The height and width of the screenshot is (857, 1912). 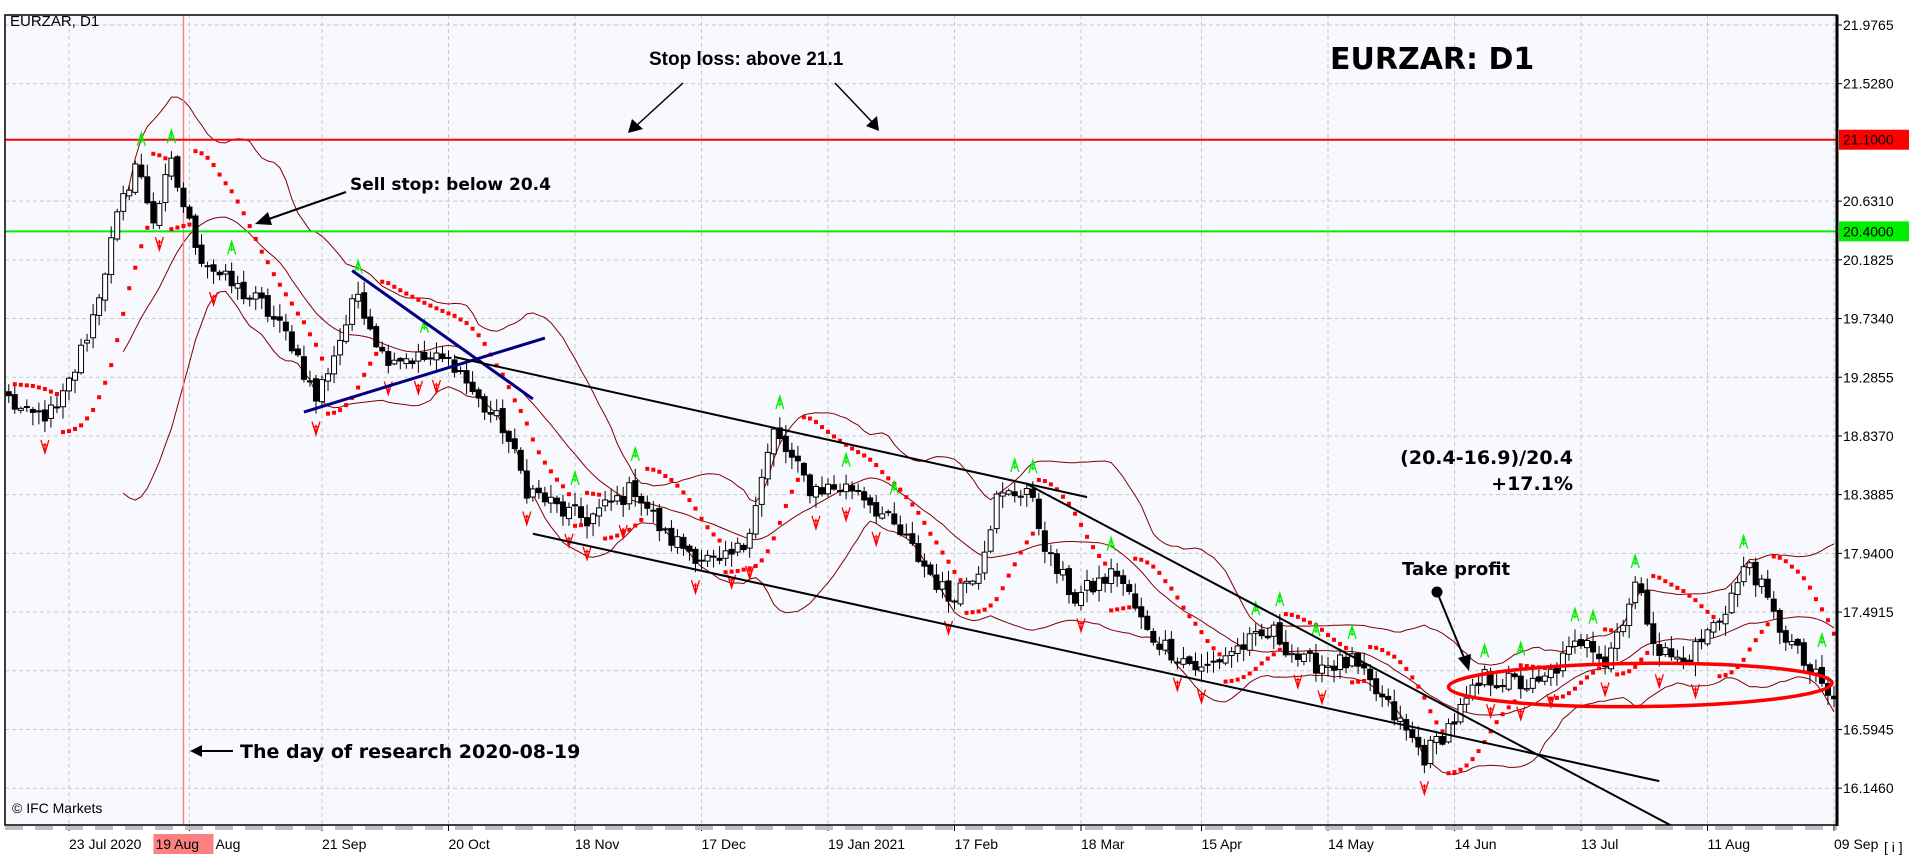 I want to click on channel-upper, so click(x=771, y=427).